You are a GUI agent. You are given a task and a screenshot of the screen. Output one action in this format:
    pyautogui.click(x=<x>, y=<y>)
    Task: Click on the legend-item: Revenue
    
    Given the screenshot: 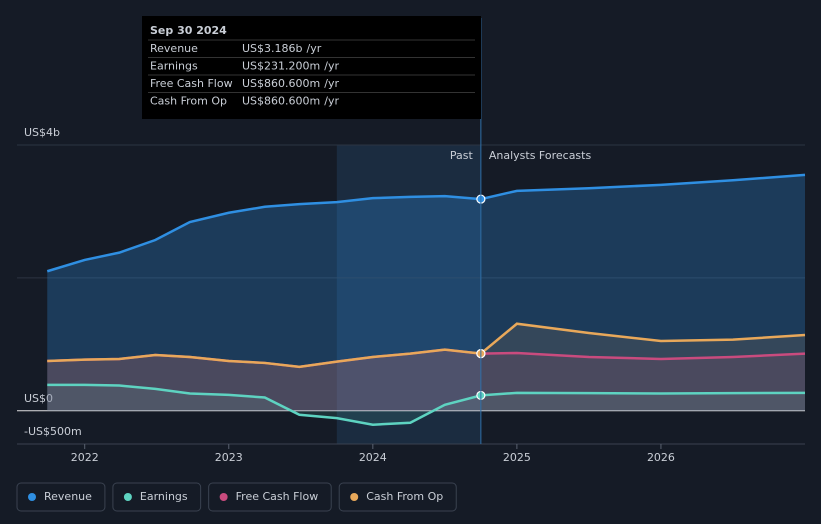 What is the action you would take?
    pyautogui.click(x=61, y=497)
    